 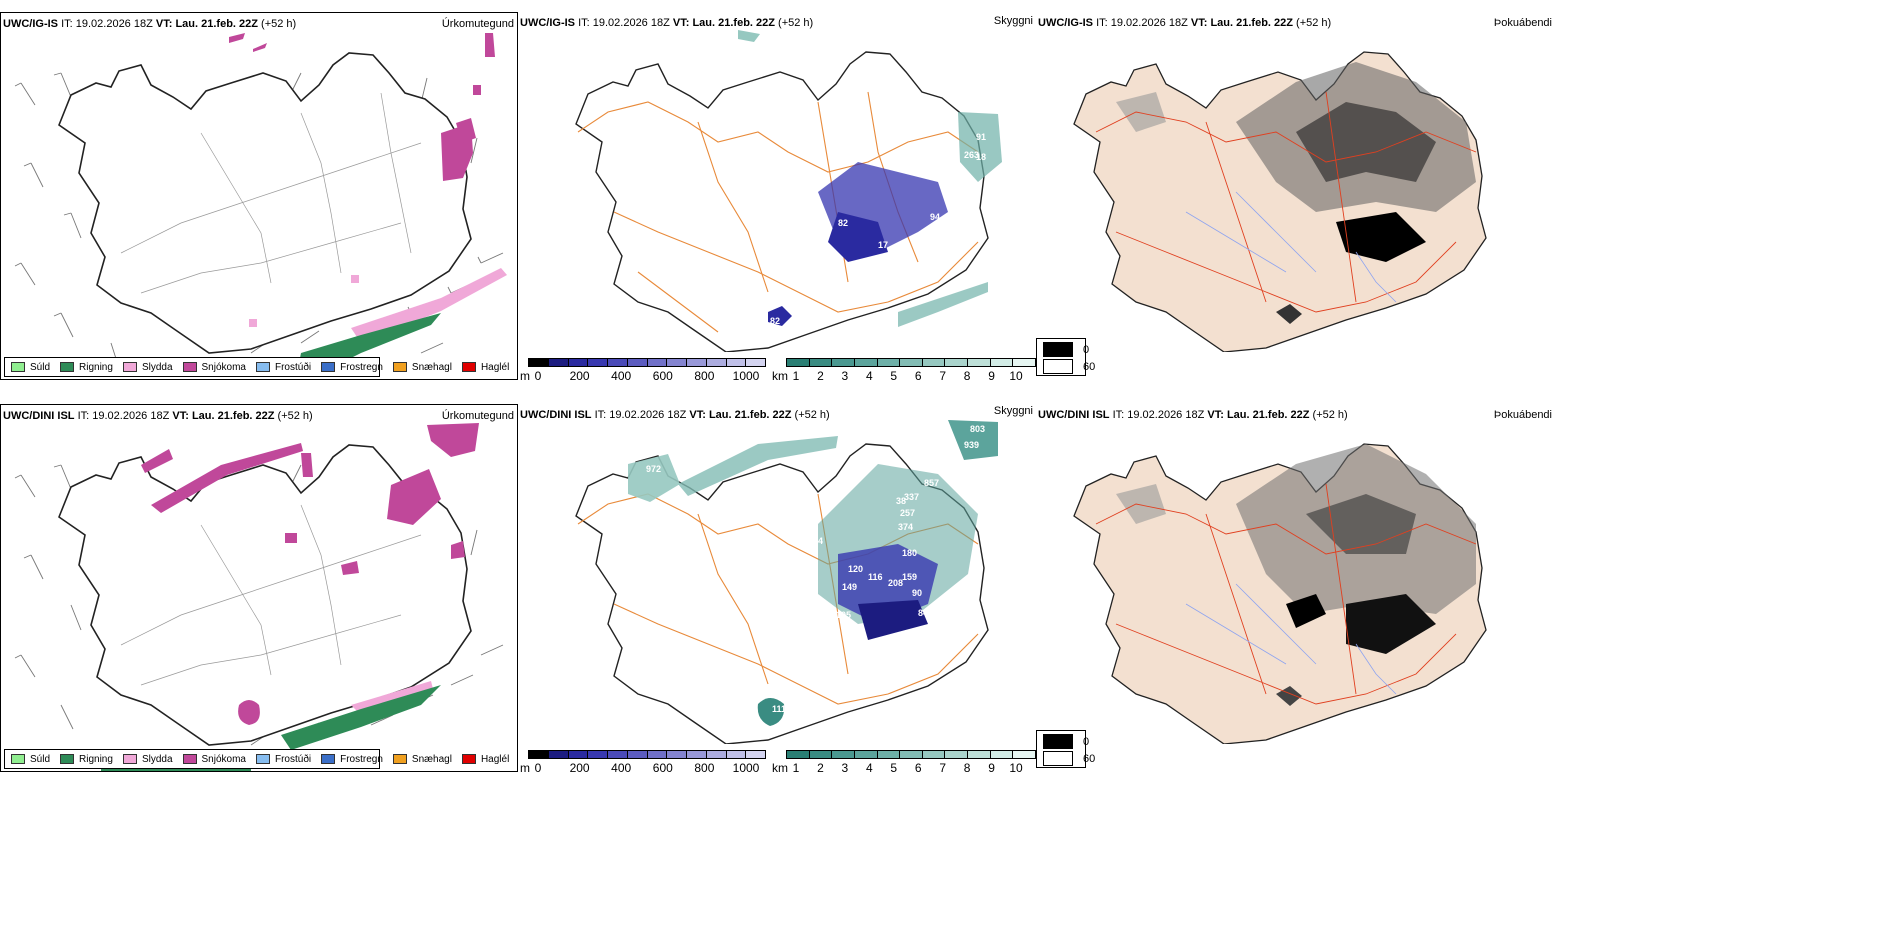 I want to click on roads-red, so click(x=1286, y=202).